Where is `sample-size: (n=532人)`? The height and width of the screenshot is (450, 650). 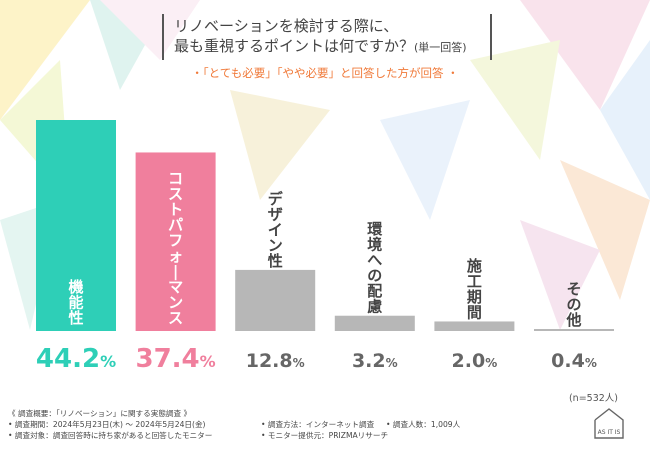 sample-size: (n=532人) is located at coordinates (593, 398).